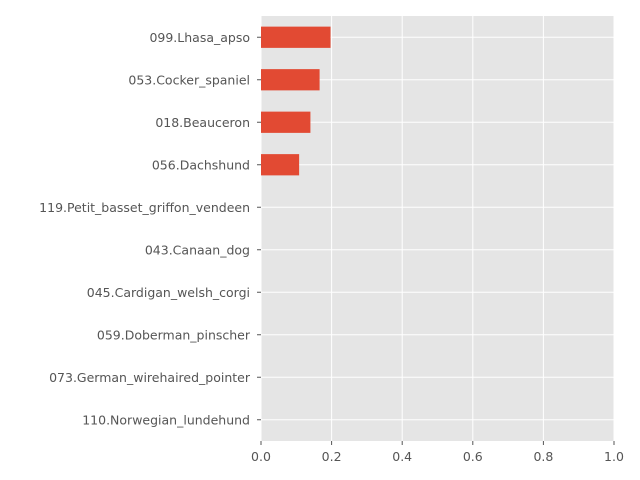 This screenshot has width=640, height=480. I want to click on category-label: 056.Dachshund, so click(201, 164).